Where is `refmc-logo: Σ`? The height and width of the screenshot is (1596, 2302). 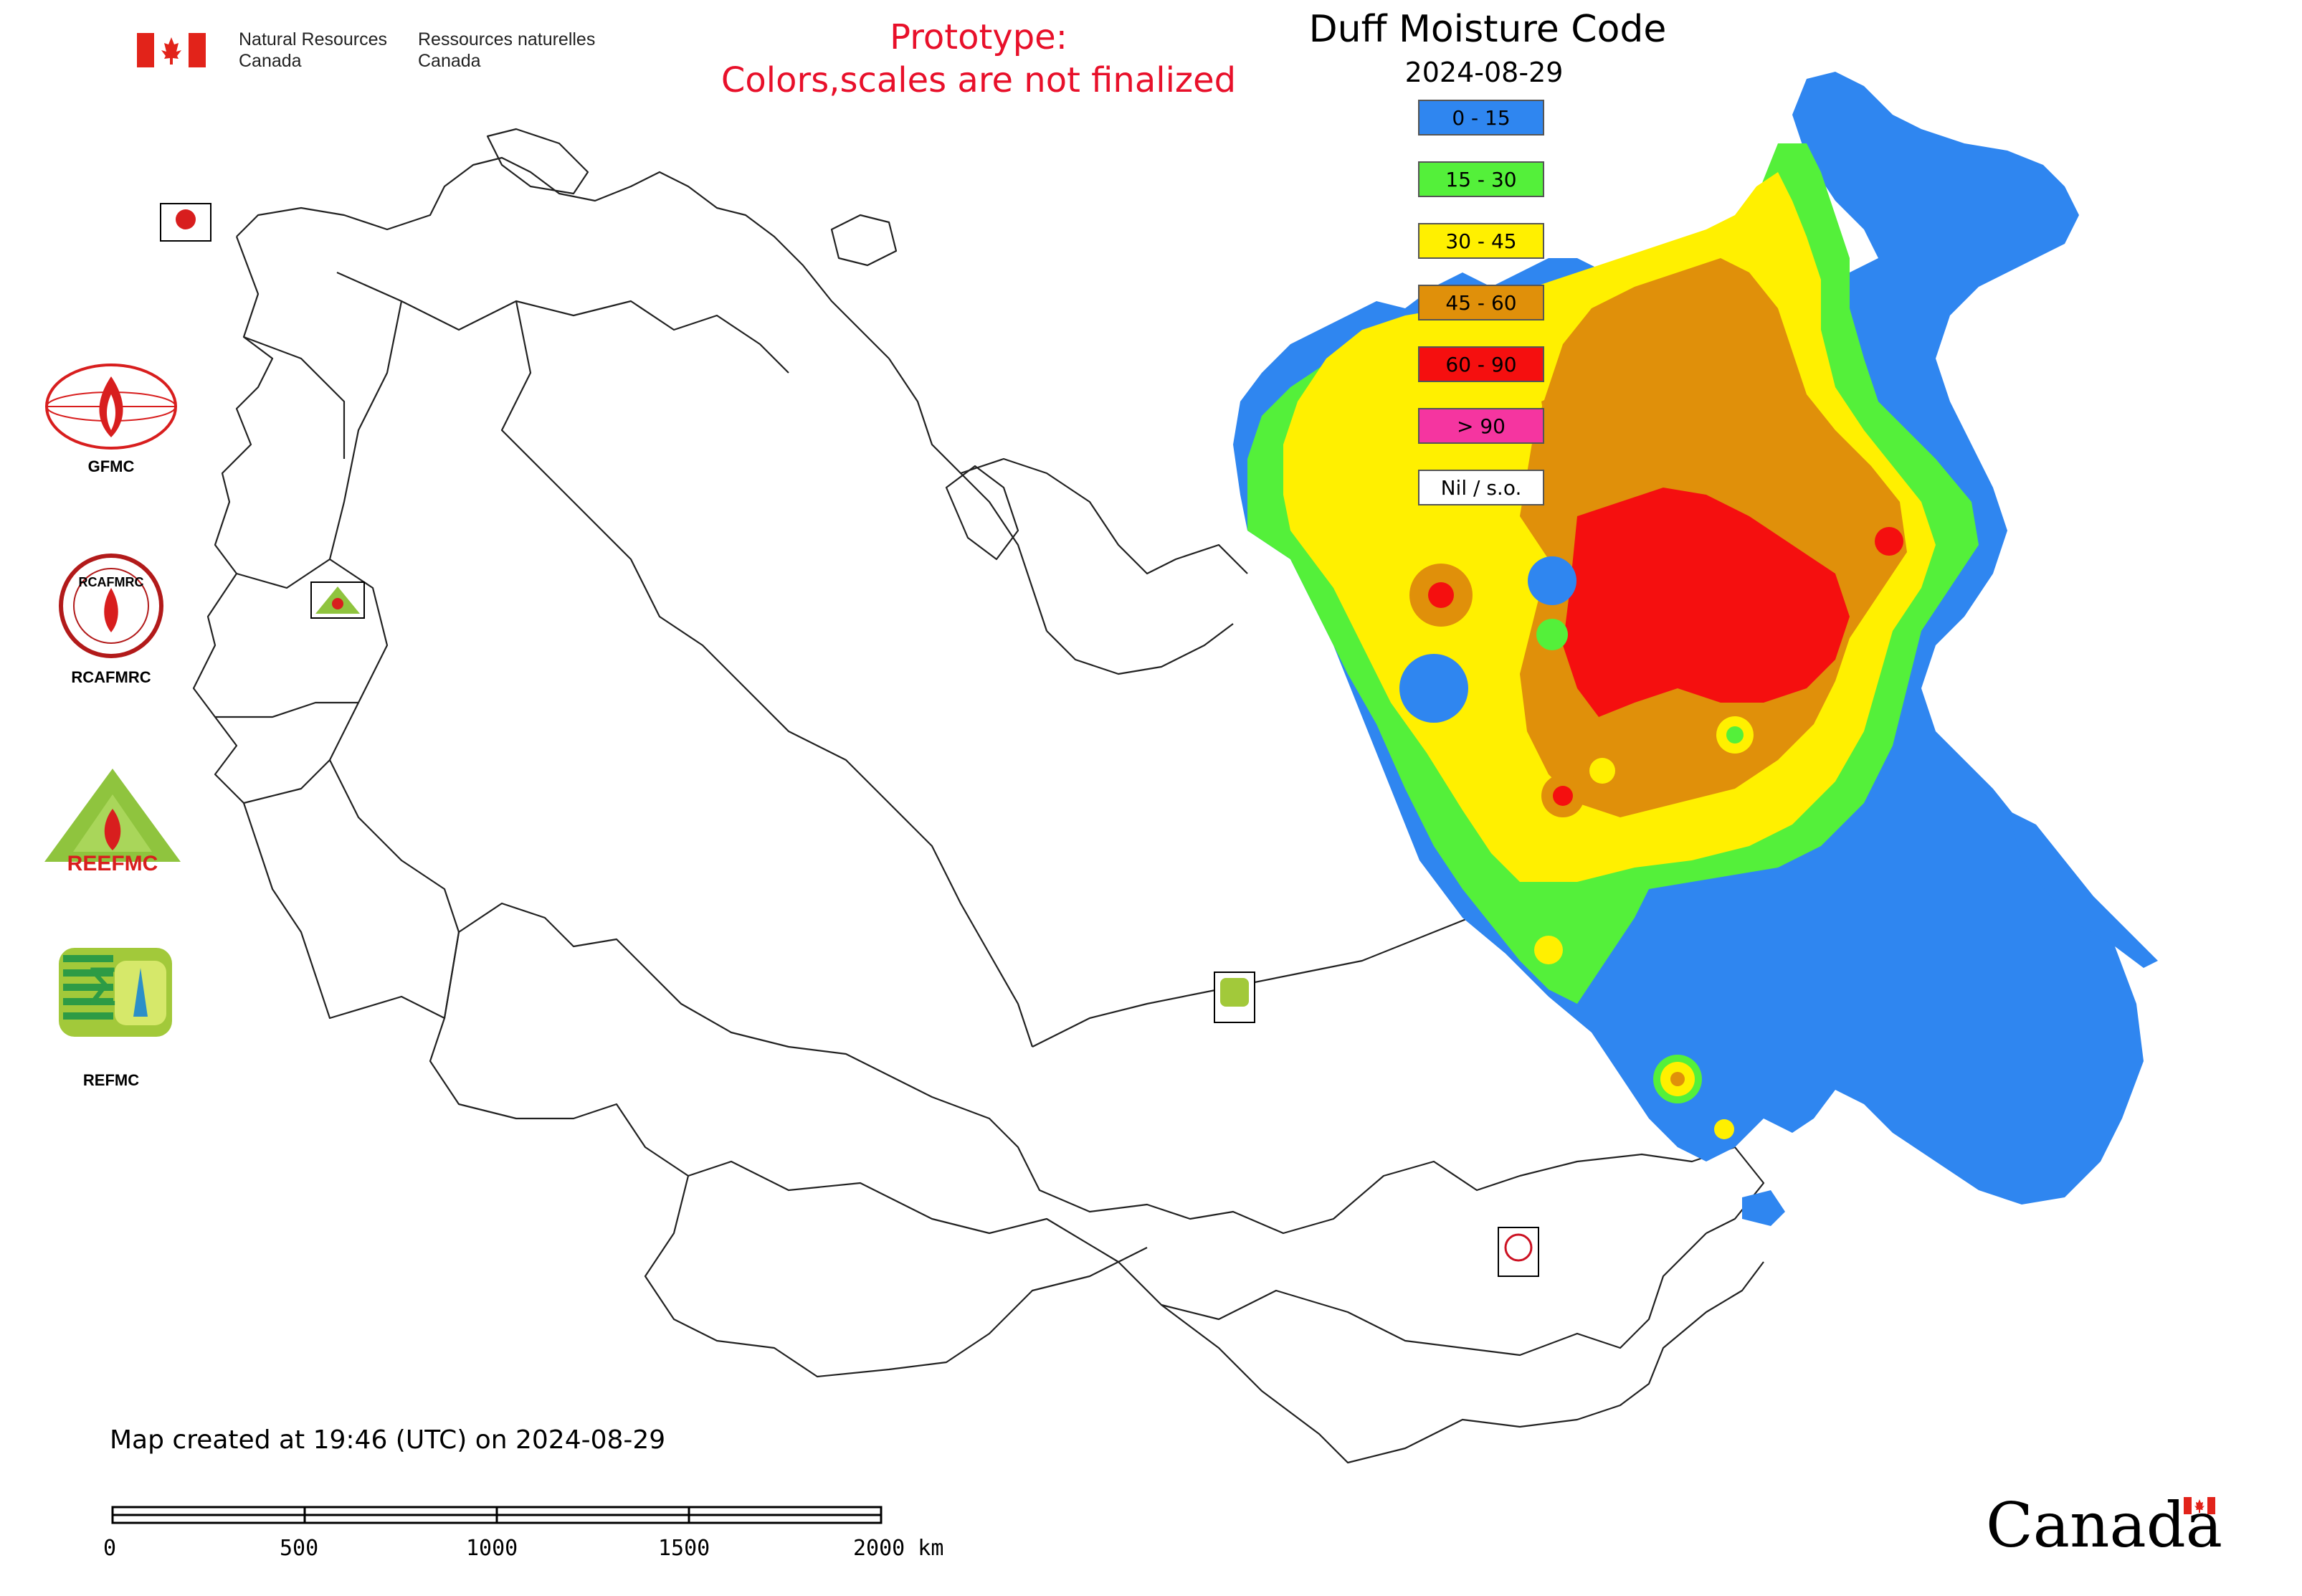
refmc-logo: Σ is located at coordinates (115, 992).